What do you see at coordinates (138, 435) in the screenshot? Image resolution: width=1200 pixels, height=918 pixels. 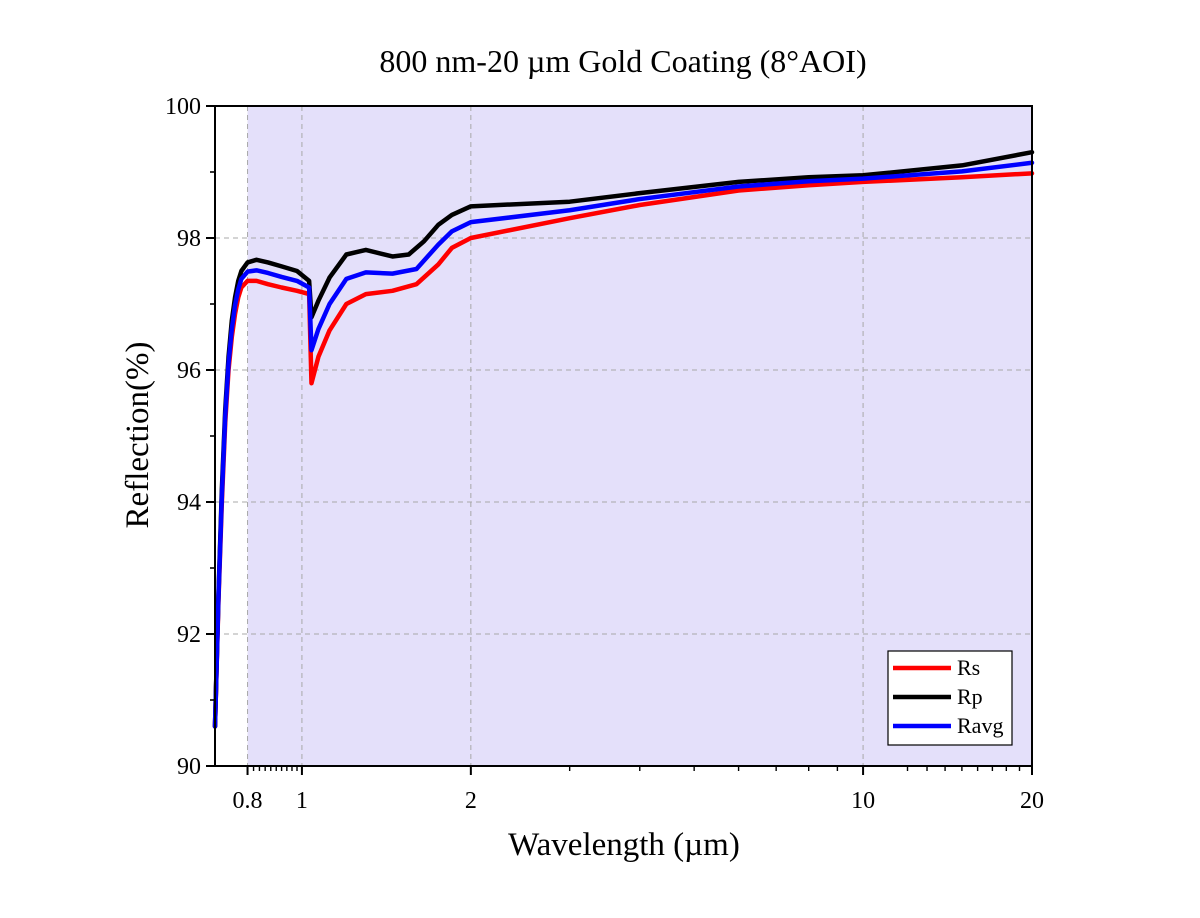 I see `y-axis-label: Reflection(%)` at bounding box center [138, 435].